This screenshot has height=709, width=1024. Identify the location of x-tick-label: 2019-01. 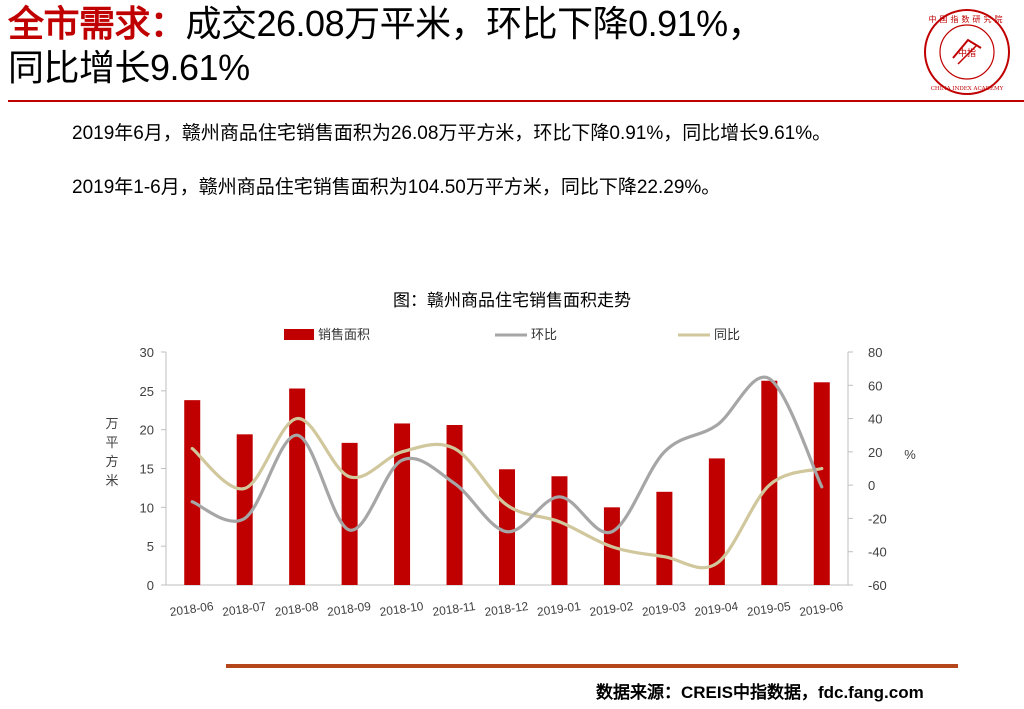
(559, 609).